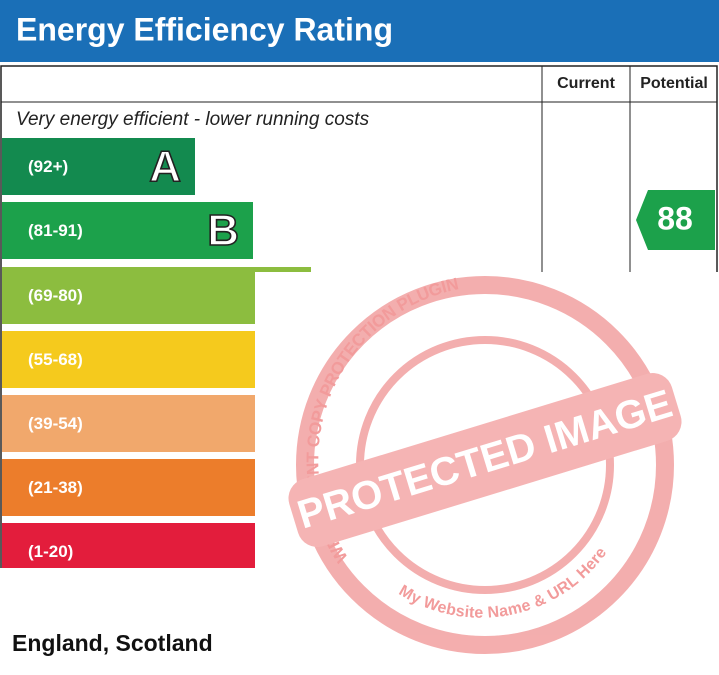  I want to click on band-letter: A, so click(165, 166).